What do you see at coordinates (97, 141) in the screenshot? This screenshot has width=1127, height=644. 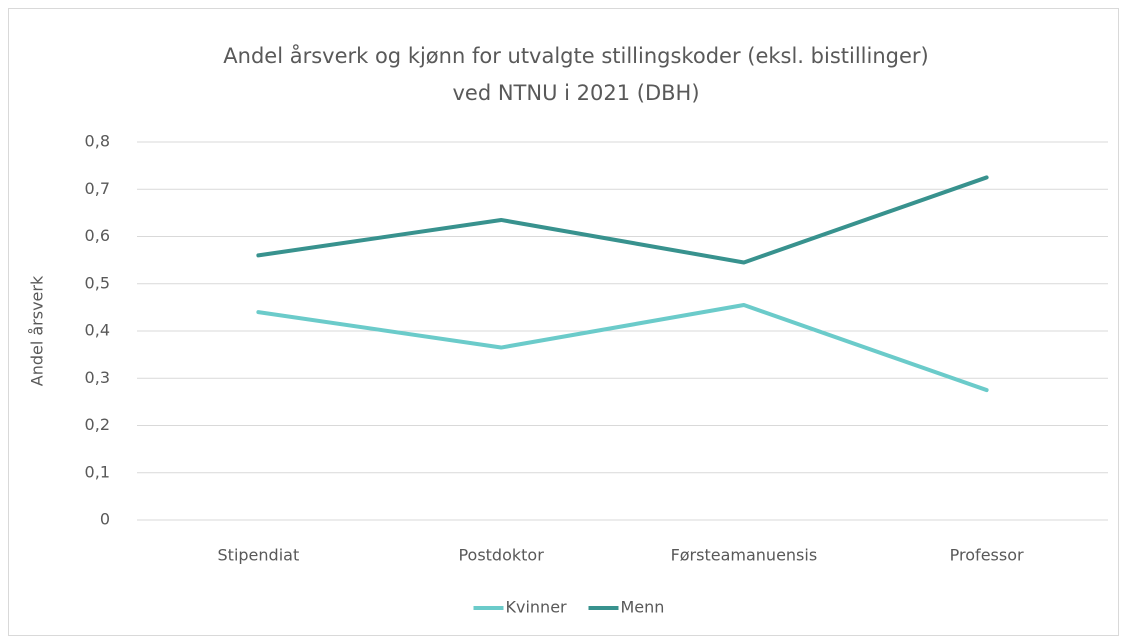 I see `y-tick-label: 0,8` at bounding box center [97, 141].